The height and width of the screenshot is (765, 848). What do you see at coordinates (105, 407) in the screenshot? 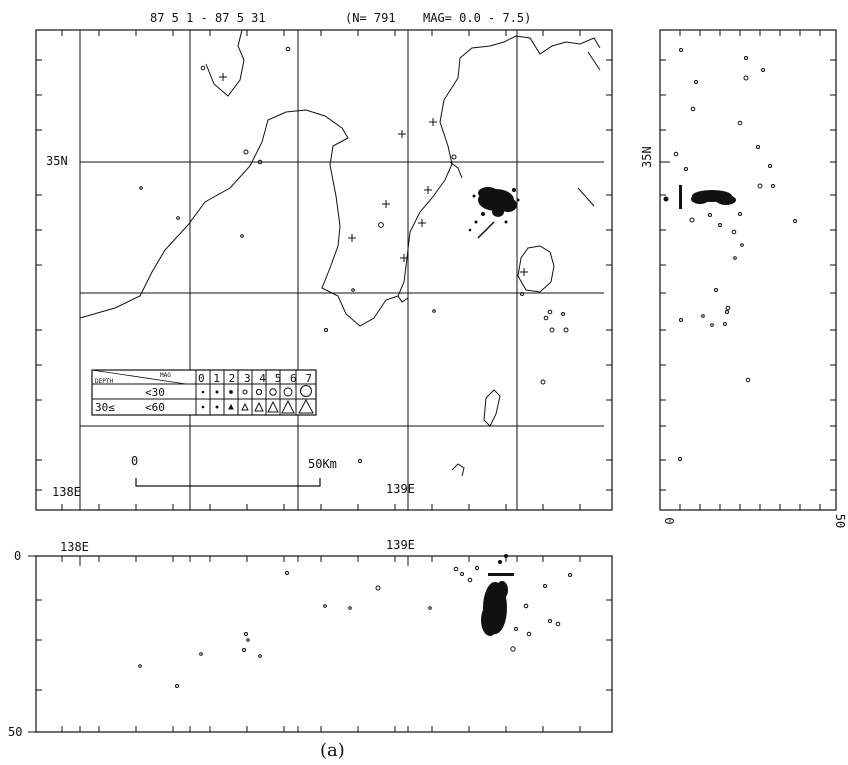
I see `legend-depth-row2-from: 30≤` at bounding box center [105, 407].